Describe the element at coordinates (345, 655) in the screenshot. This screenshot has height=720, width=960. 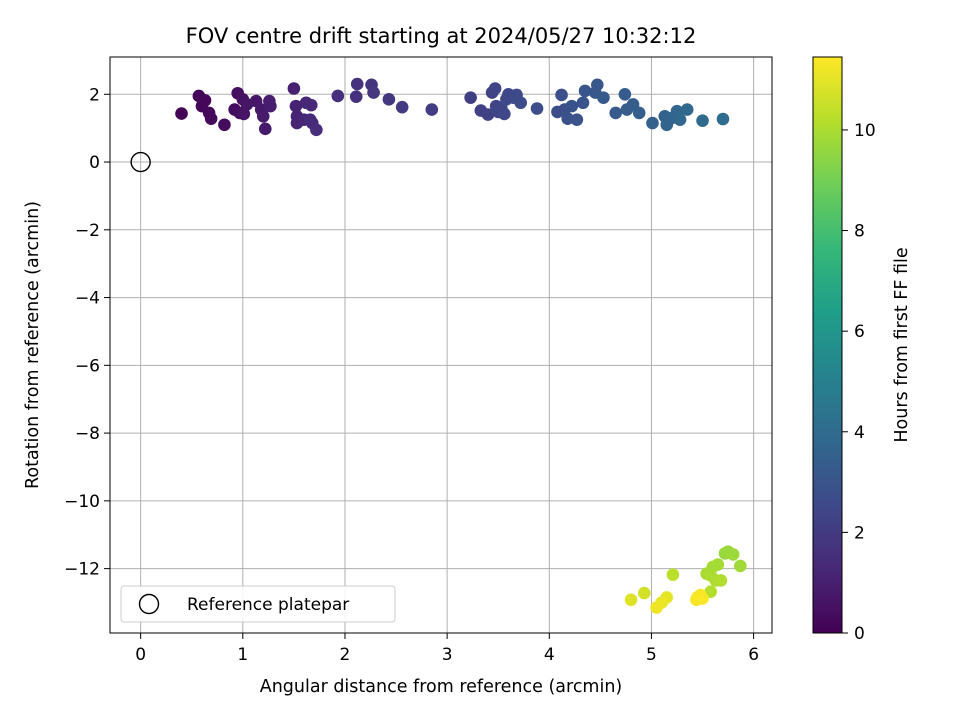
I see `x-tick-label: 2` at that location.